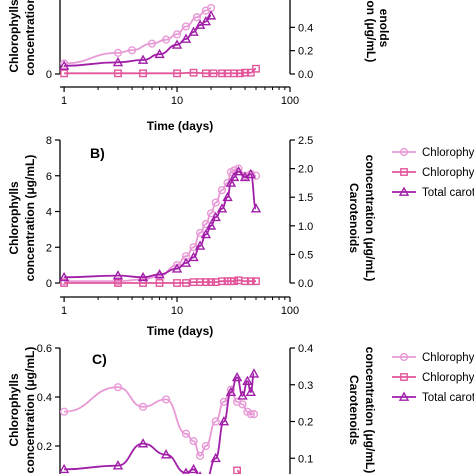 This screenshot has width=474, height=474. Describe the element at coordinates (30, 218) in the screenshot. I see `panel-b-ylabel-left-line2: concentration (μg/mL)` at that location.